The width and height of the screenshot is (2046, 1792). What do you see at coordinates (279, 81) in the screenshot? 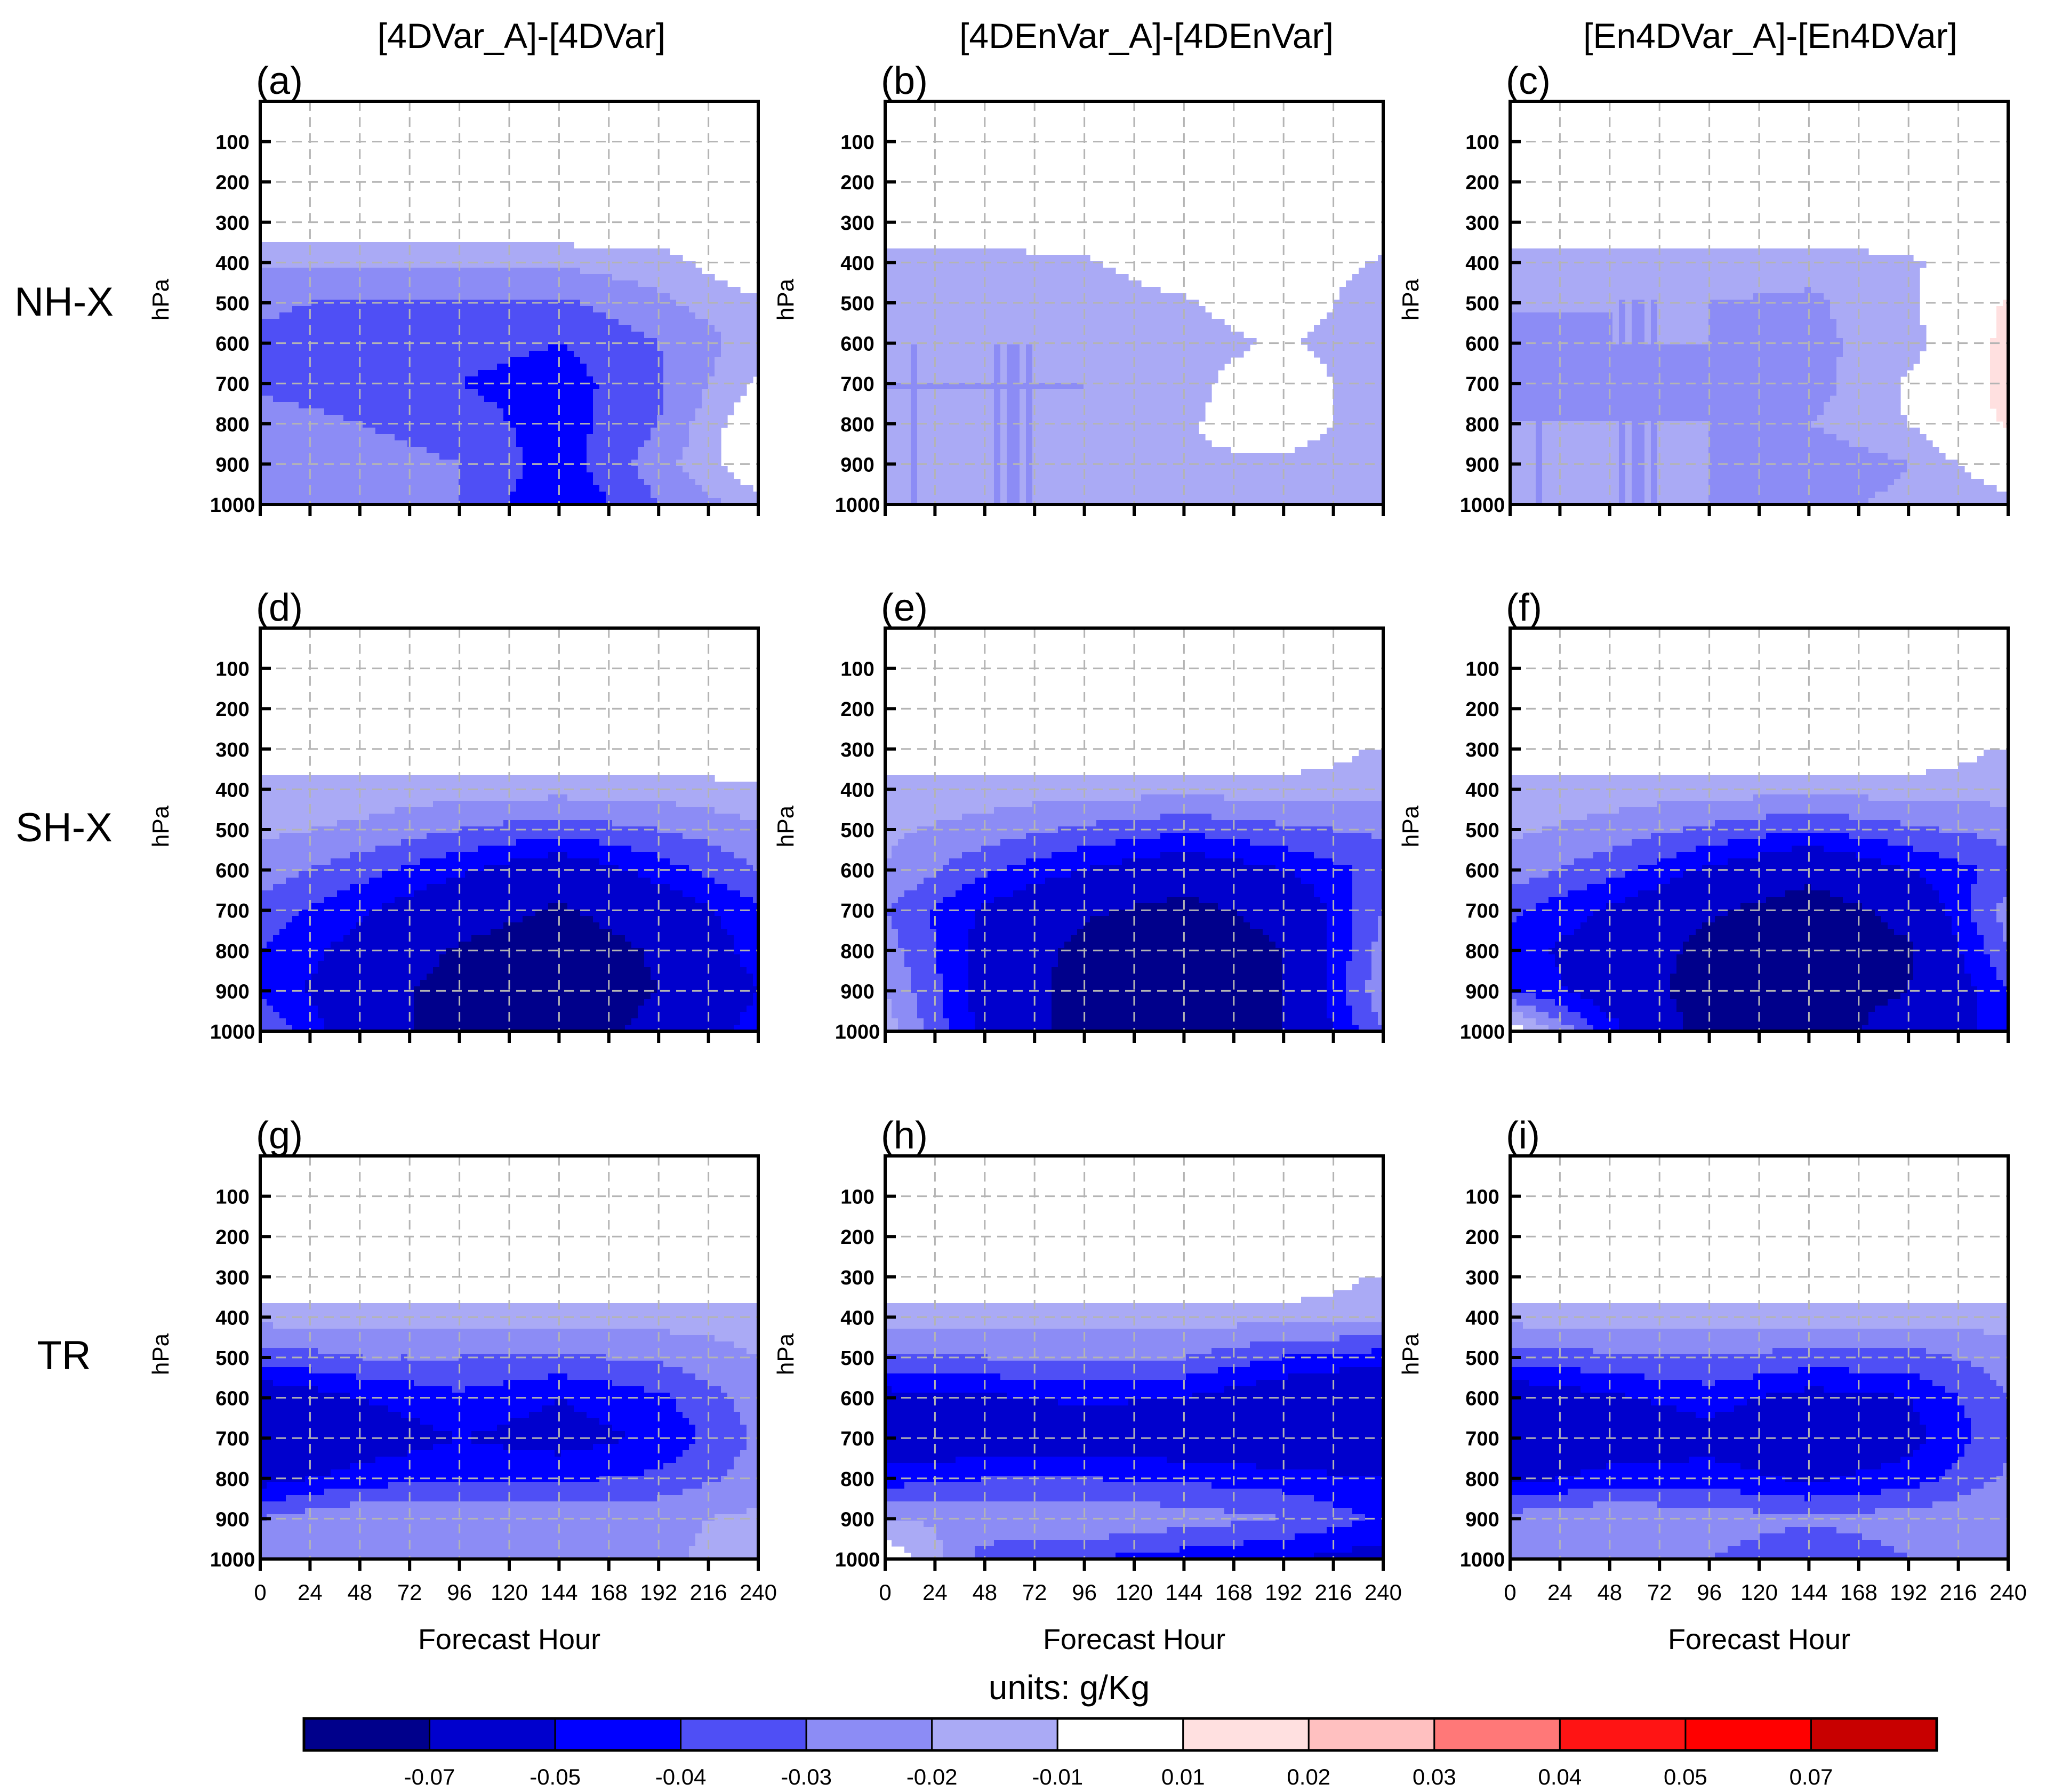
I see `panel-letter: (a)` at bounding box center [279, 81].